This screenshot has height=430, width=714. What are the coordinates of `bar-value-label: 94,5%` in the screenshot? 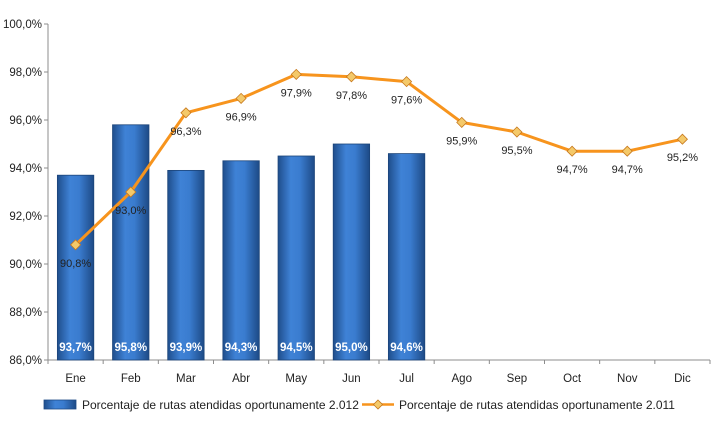 It's located at (296, 348).